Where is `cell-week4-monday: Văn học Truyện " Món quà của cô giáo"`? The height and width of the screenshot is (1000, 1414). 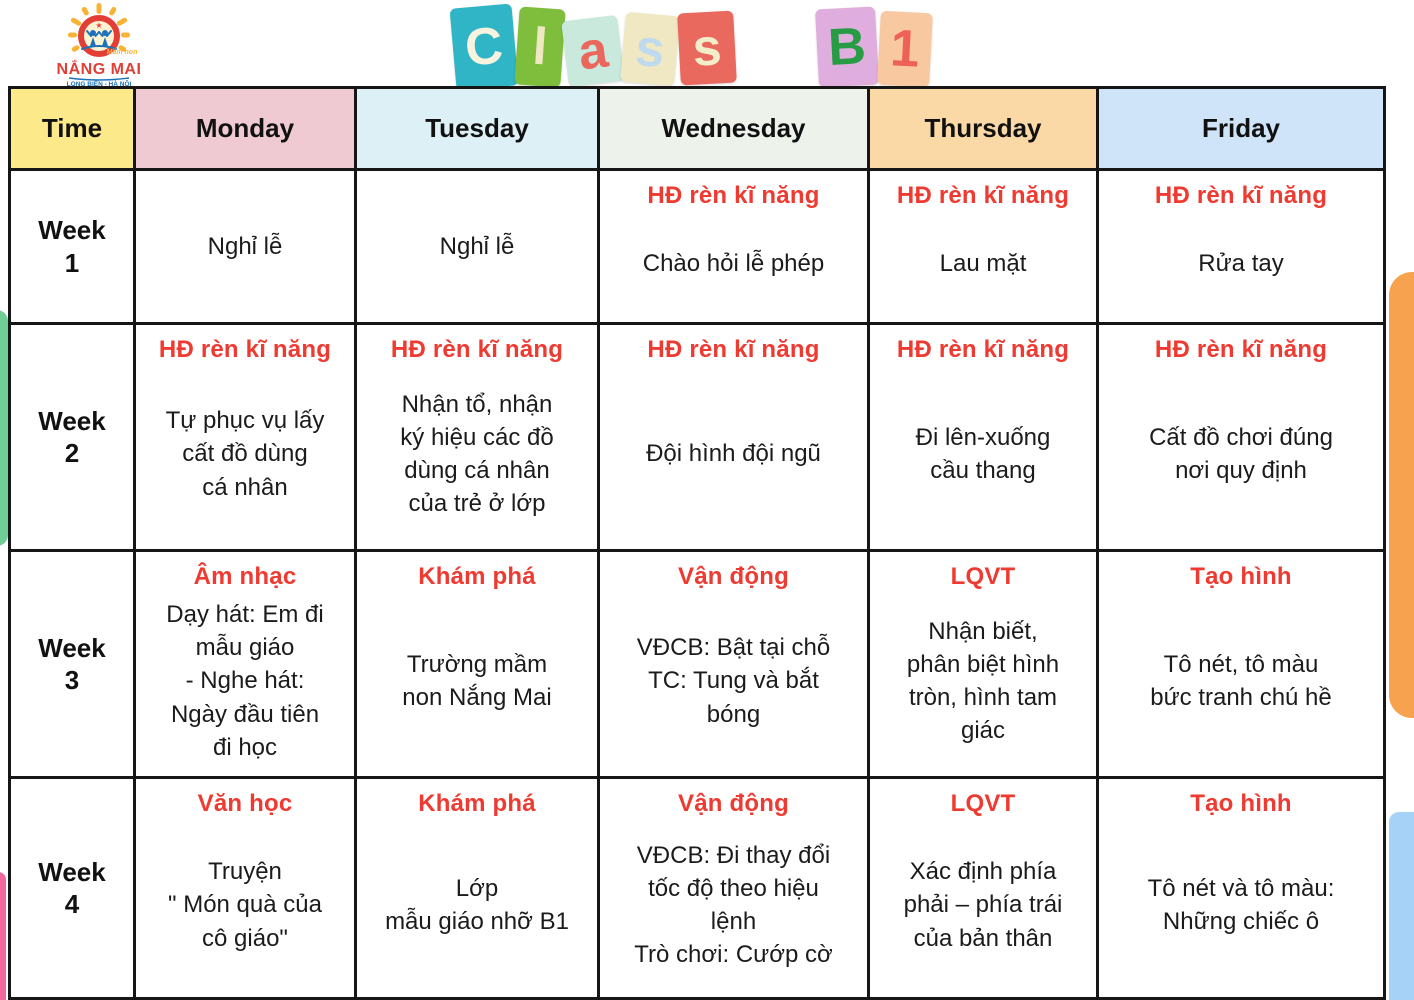 cell-week4-monday: Văn học Truyện " Món quà của cô giáo" is located at coordinates (246, 888).